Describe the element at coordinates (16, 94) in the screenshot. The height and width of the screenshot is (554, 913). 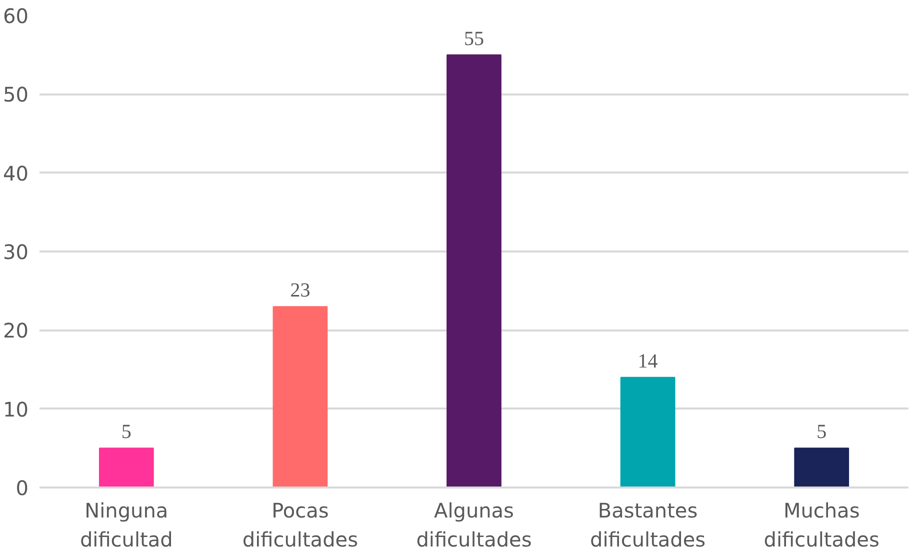
I see `y-tick-label: 50` at that location.